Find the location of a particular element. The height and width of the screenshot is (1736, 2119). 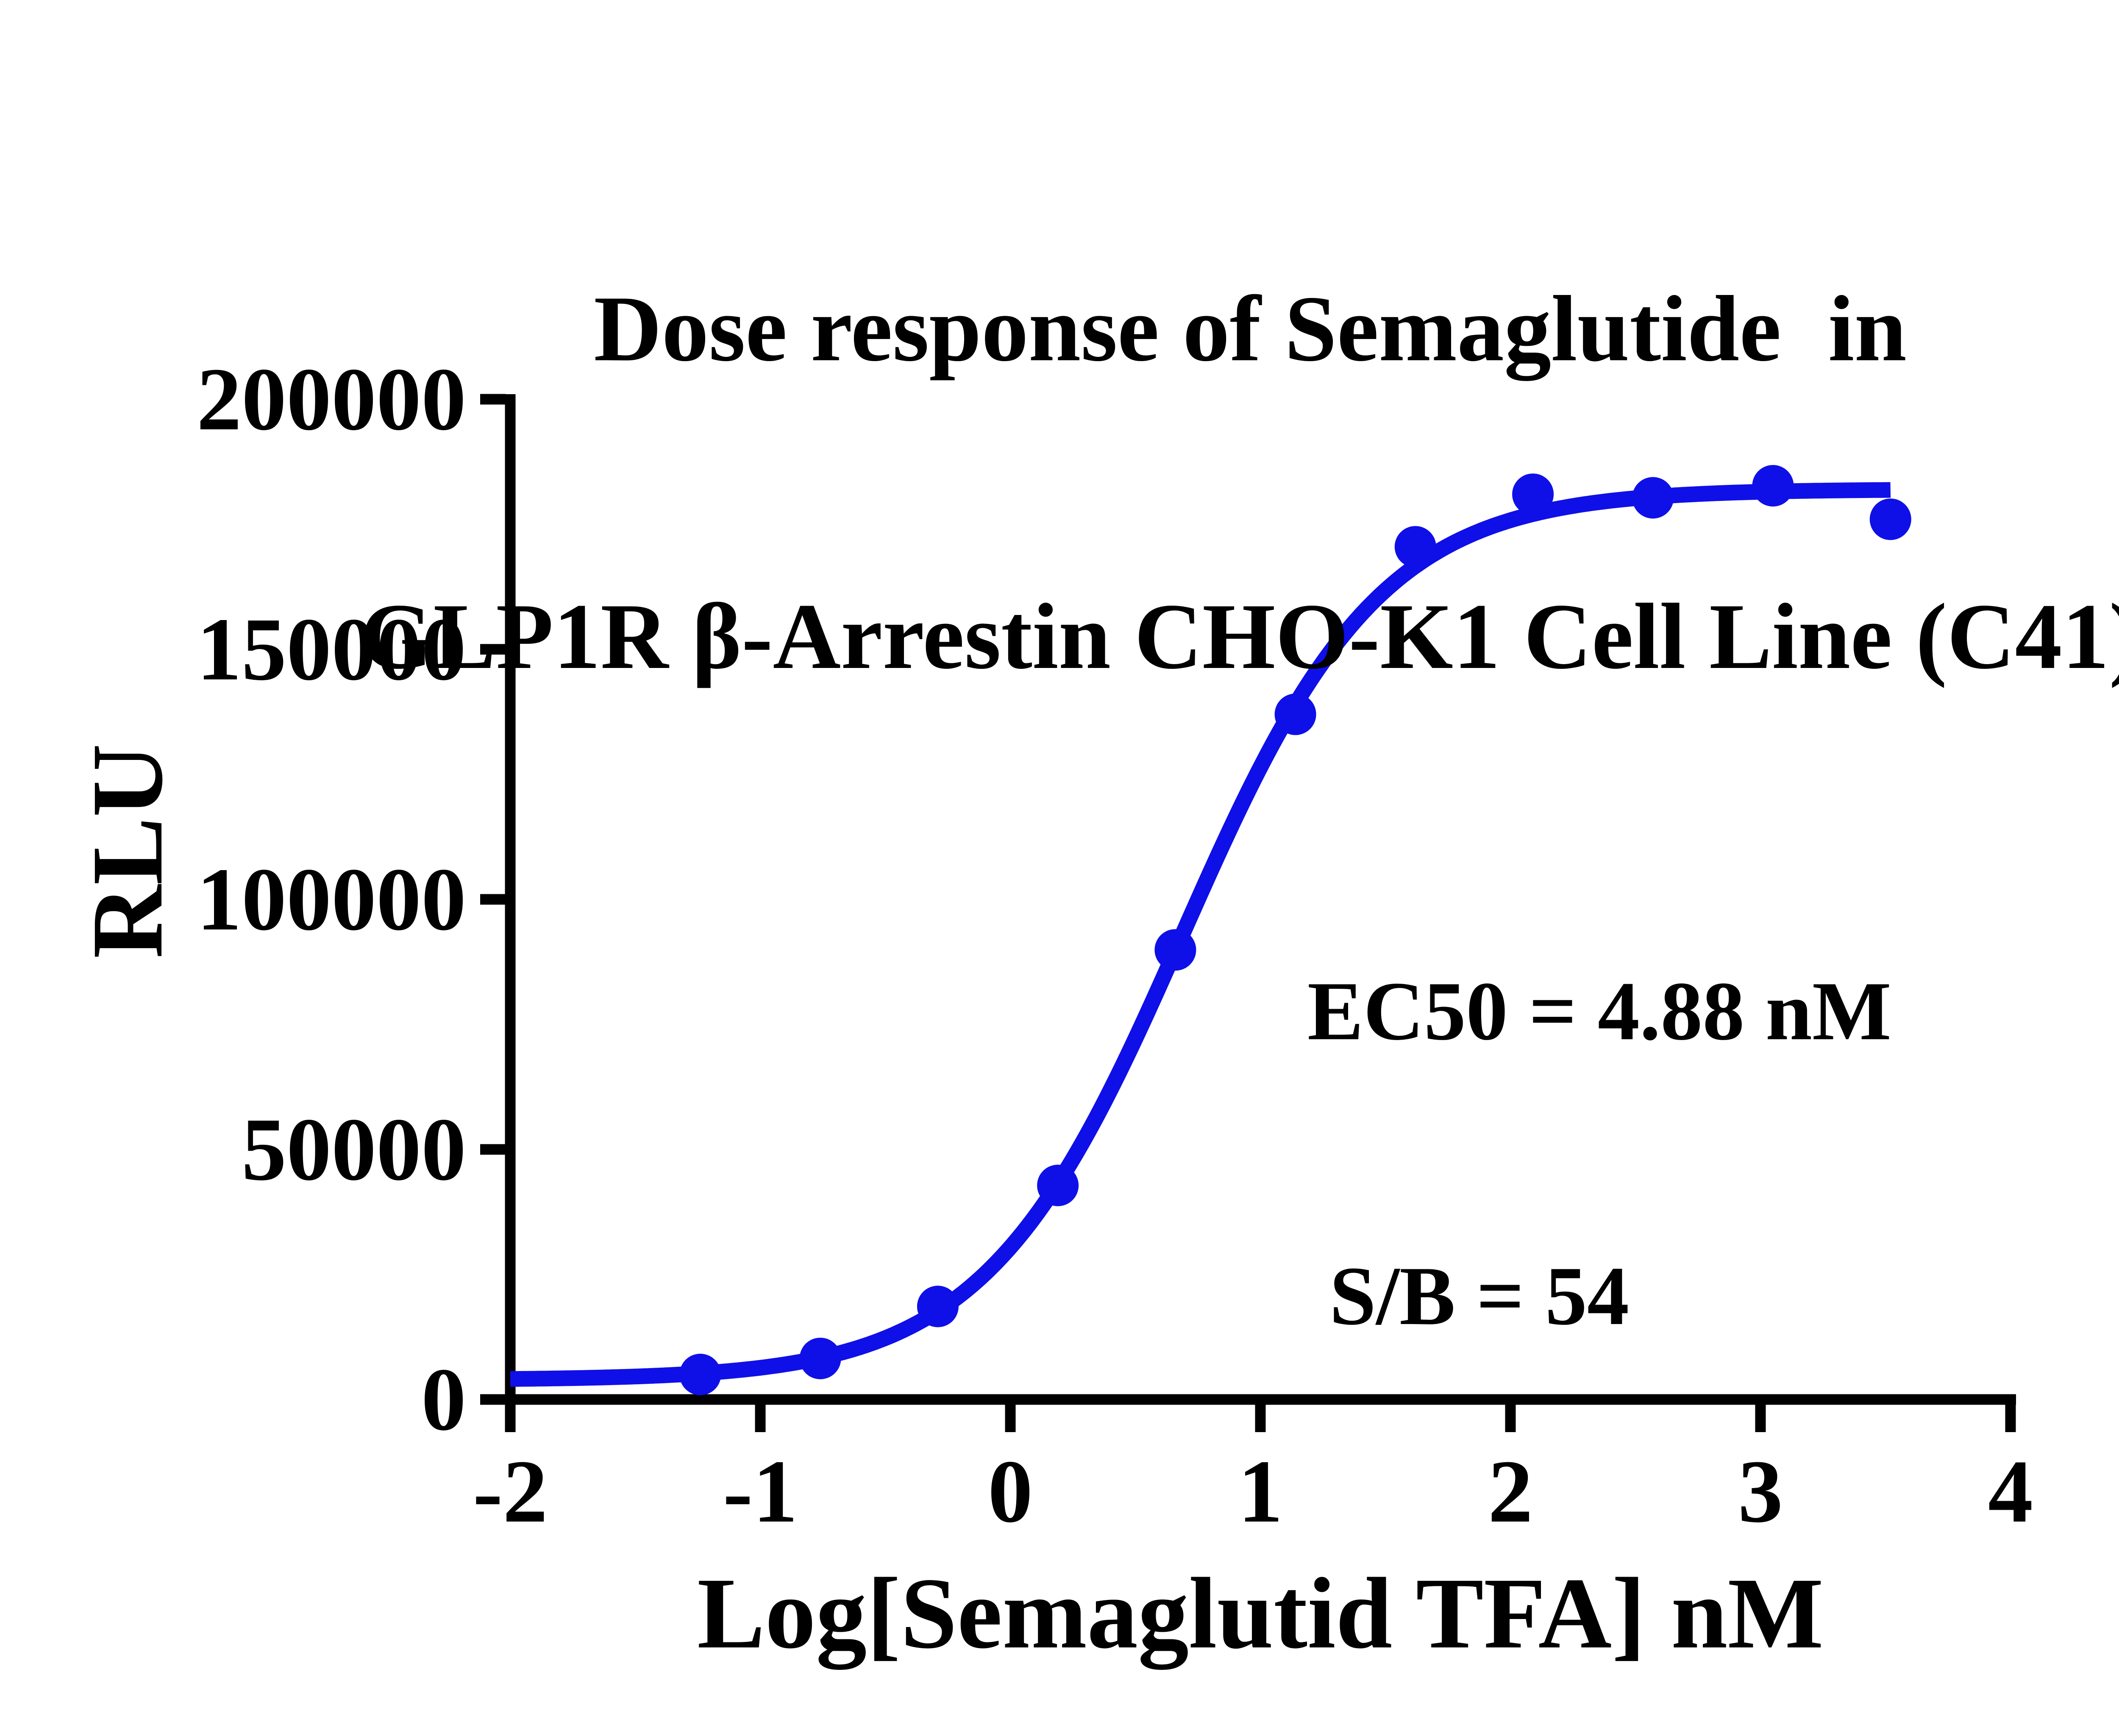

y-tick-label: 150000 is located at coordinates (332, 649).